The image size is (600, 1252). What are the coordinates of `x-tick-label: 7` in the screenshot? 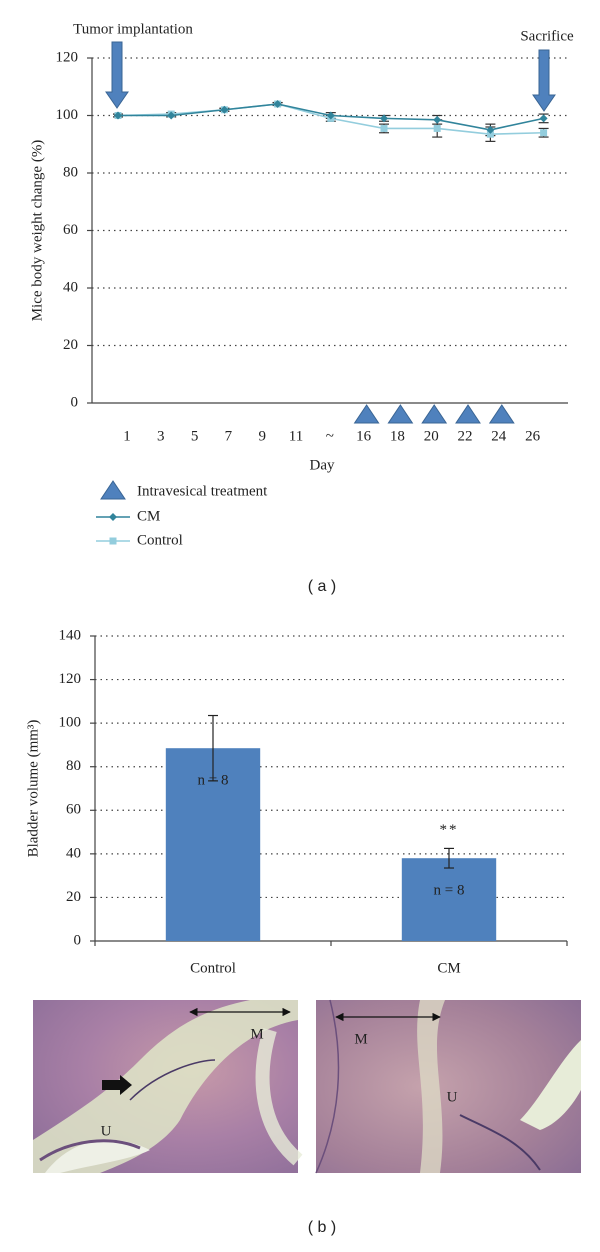 It's located at (229, 436).